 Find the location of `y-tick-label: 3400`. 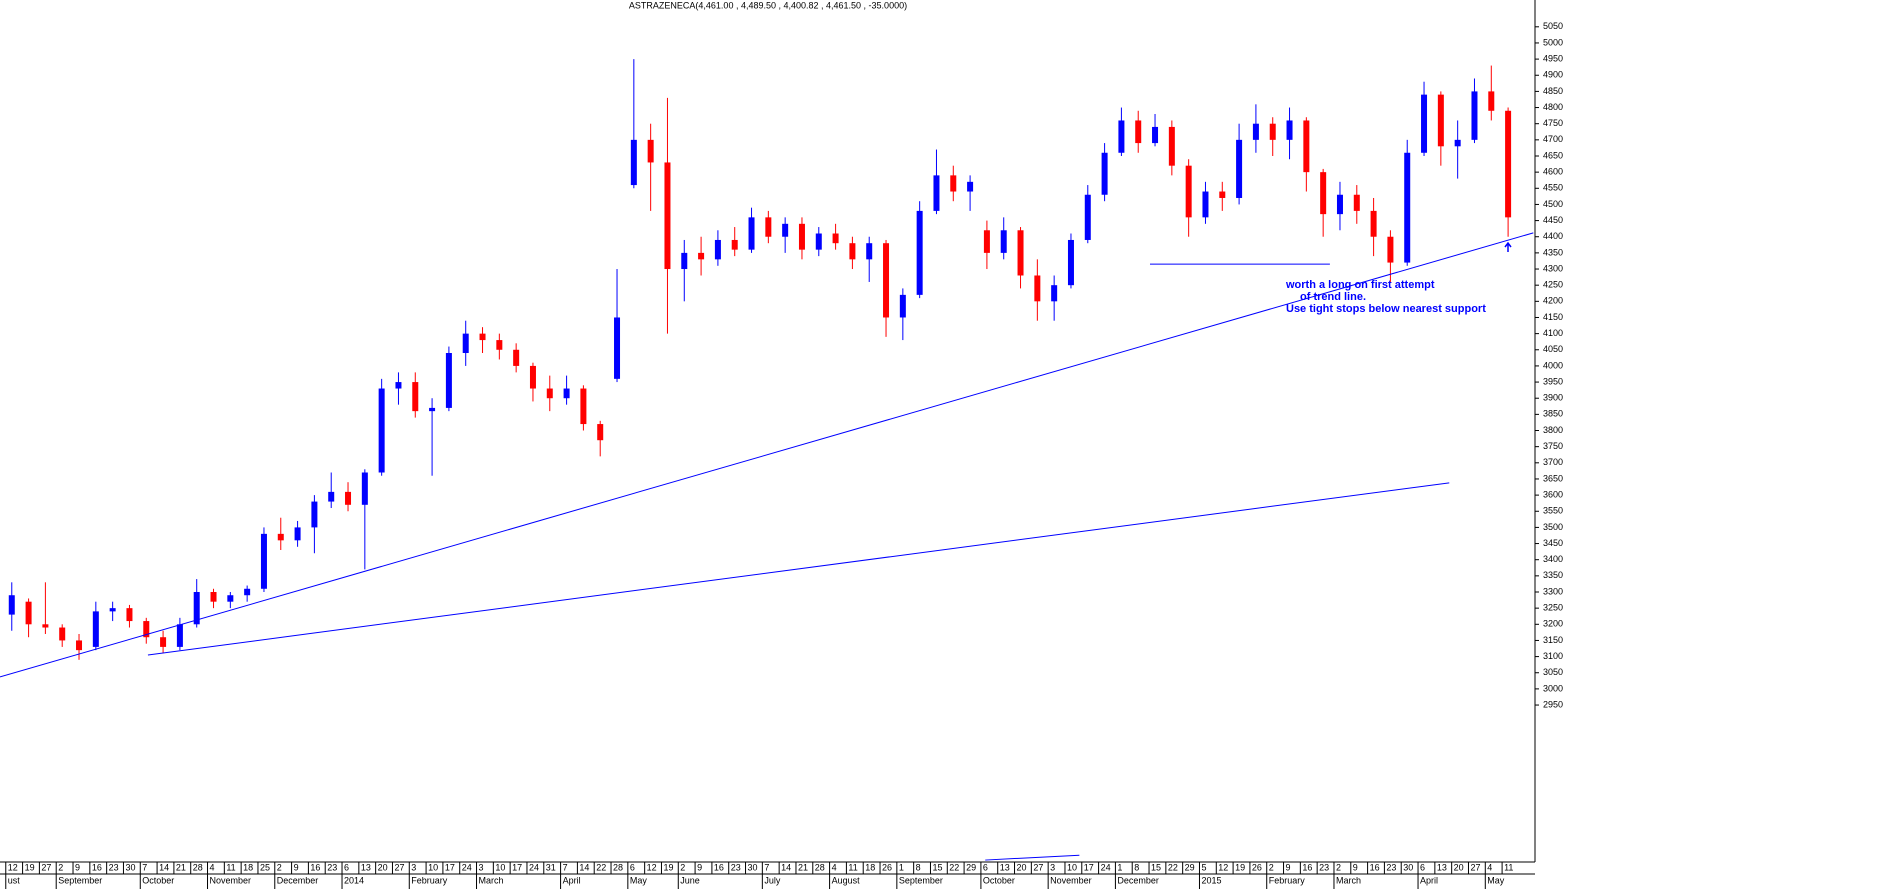

y-tick-label: 3400 is located at coordinates (1553, 559).